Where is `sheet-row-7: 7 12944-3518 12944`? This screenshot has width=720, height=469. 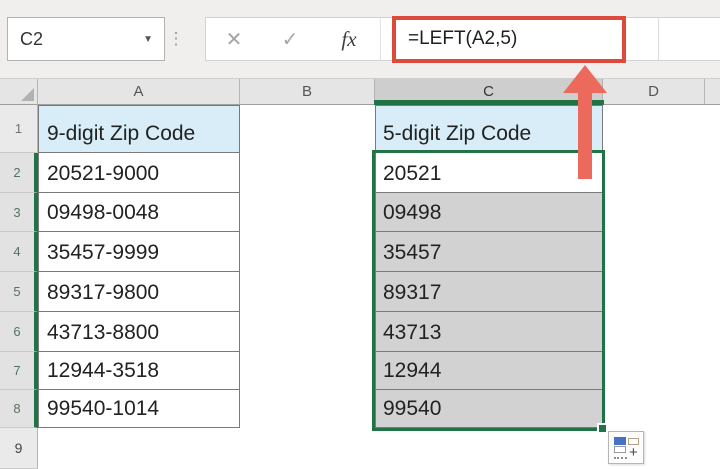 sheet-row-7: 7 12944-3518 12944 is located at coordinates (360, 371).